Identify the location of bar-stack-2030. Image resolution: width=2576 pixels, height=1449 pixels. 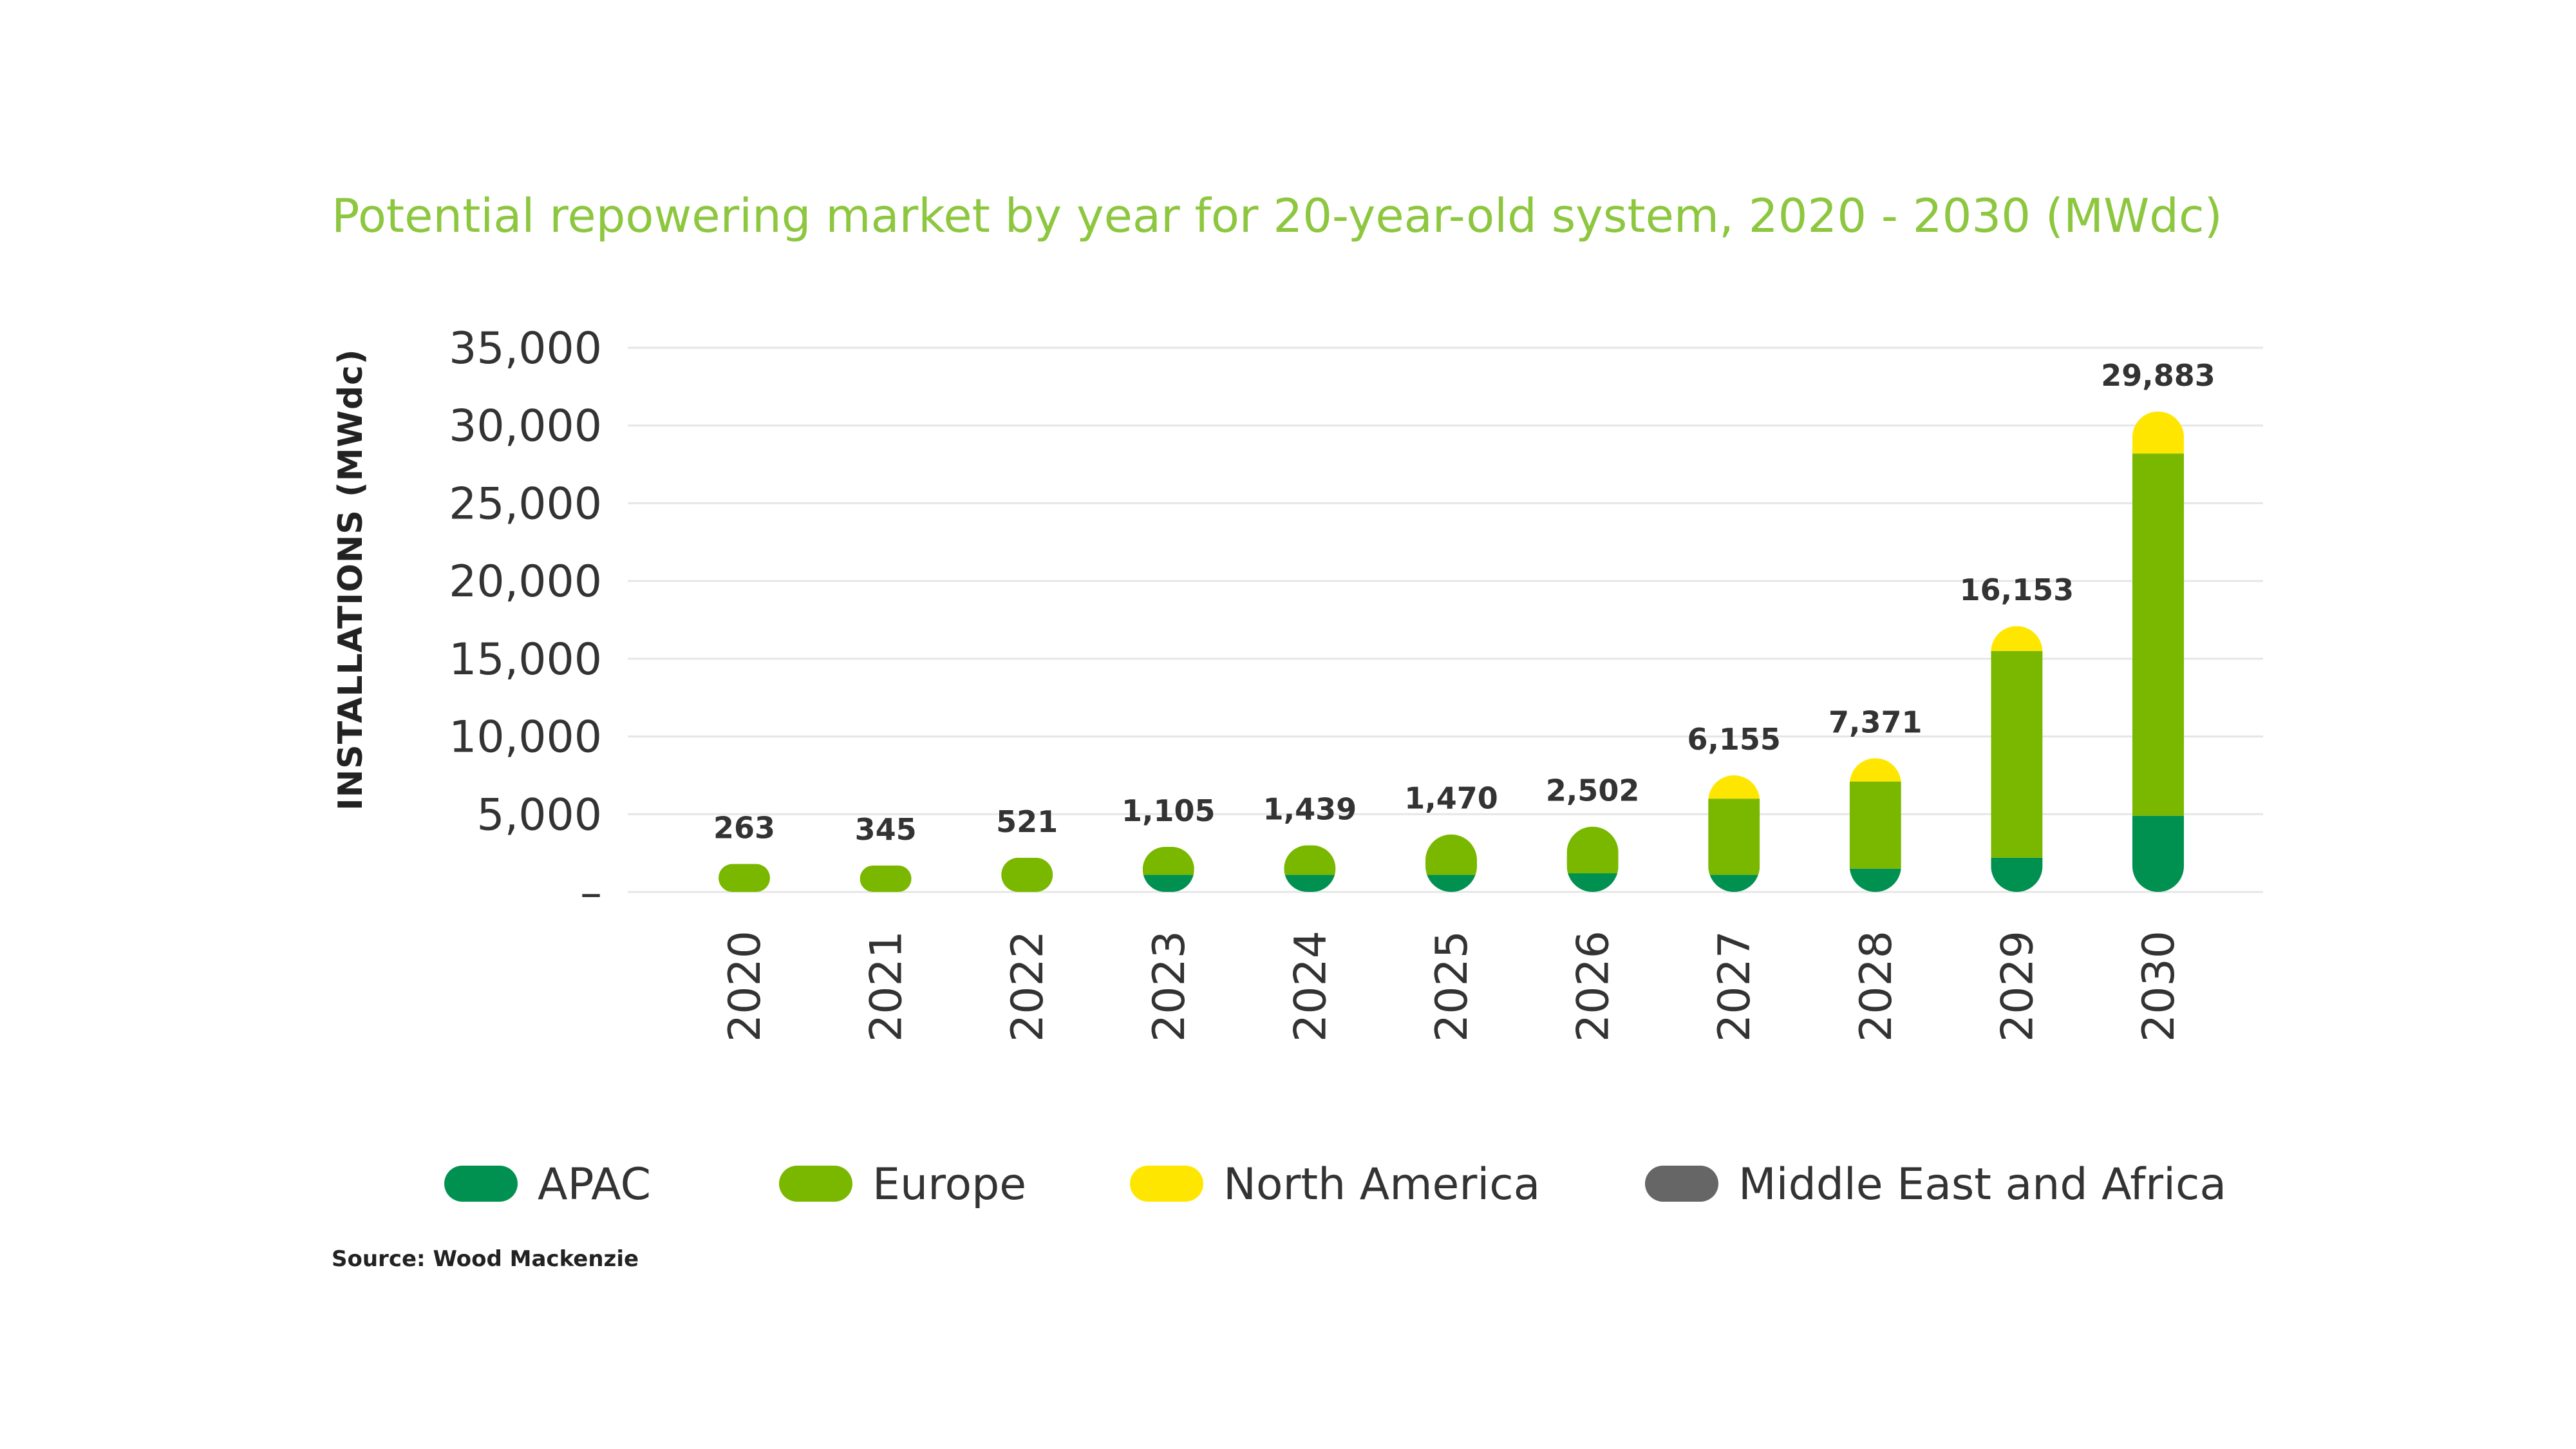
(2158, 651).